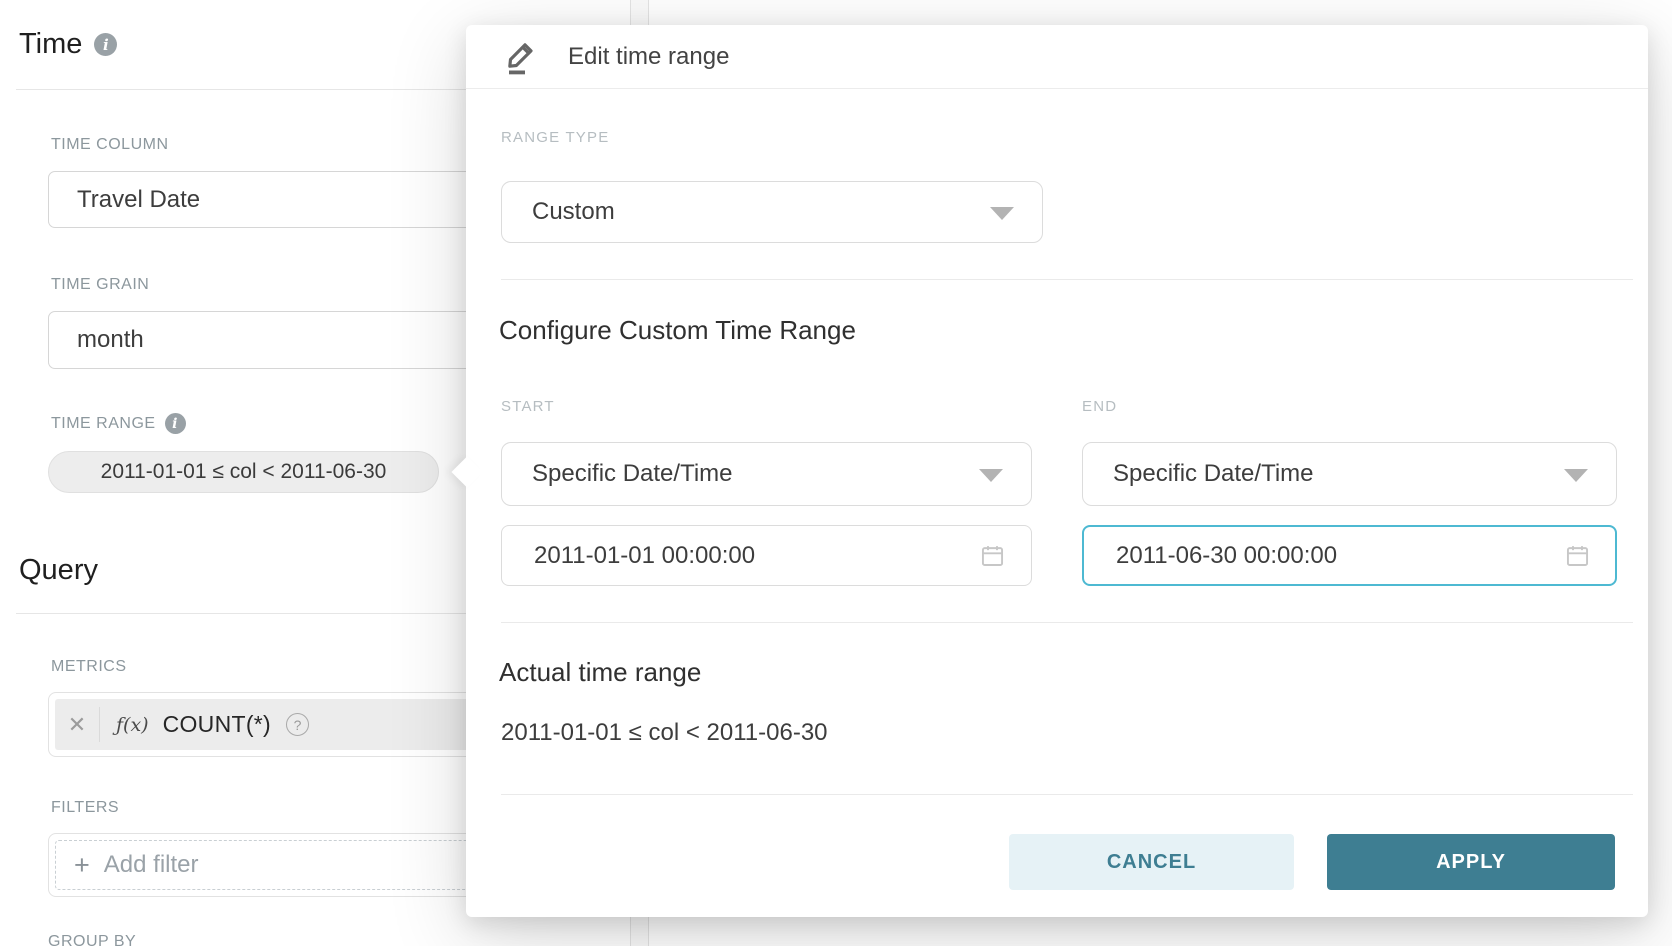 The image size is (1672, 946). I want to click on time-range-pill: 2011-01-01 ≤ col < 2011-06-30, so click(243, 472).